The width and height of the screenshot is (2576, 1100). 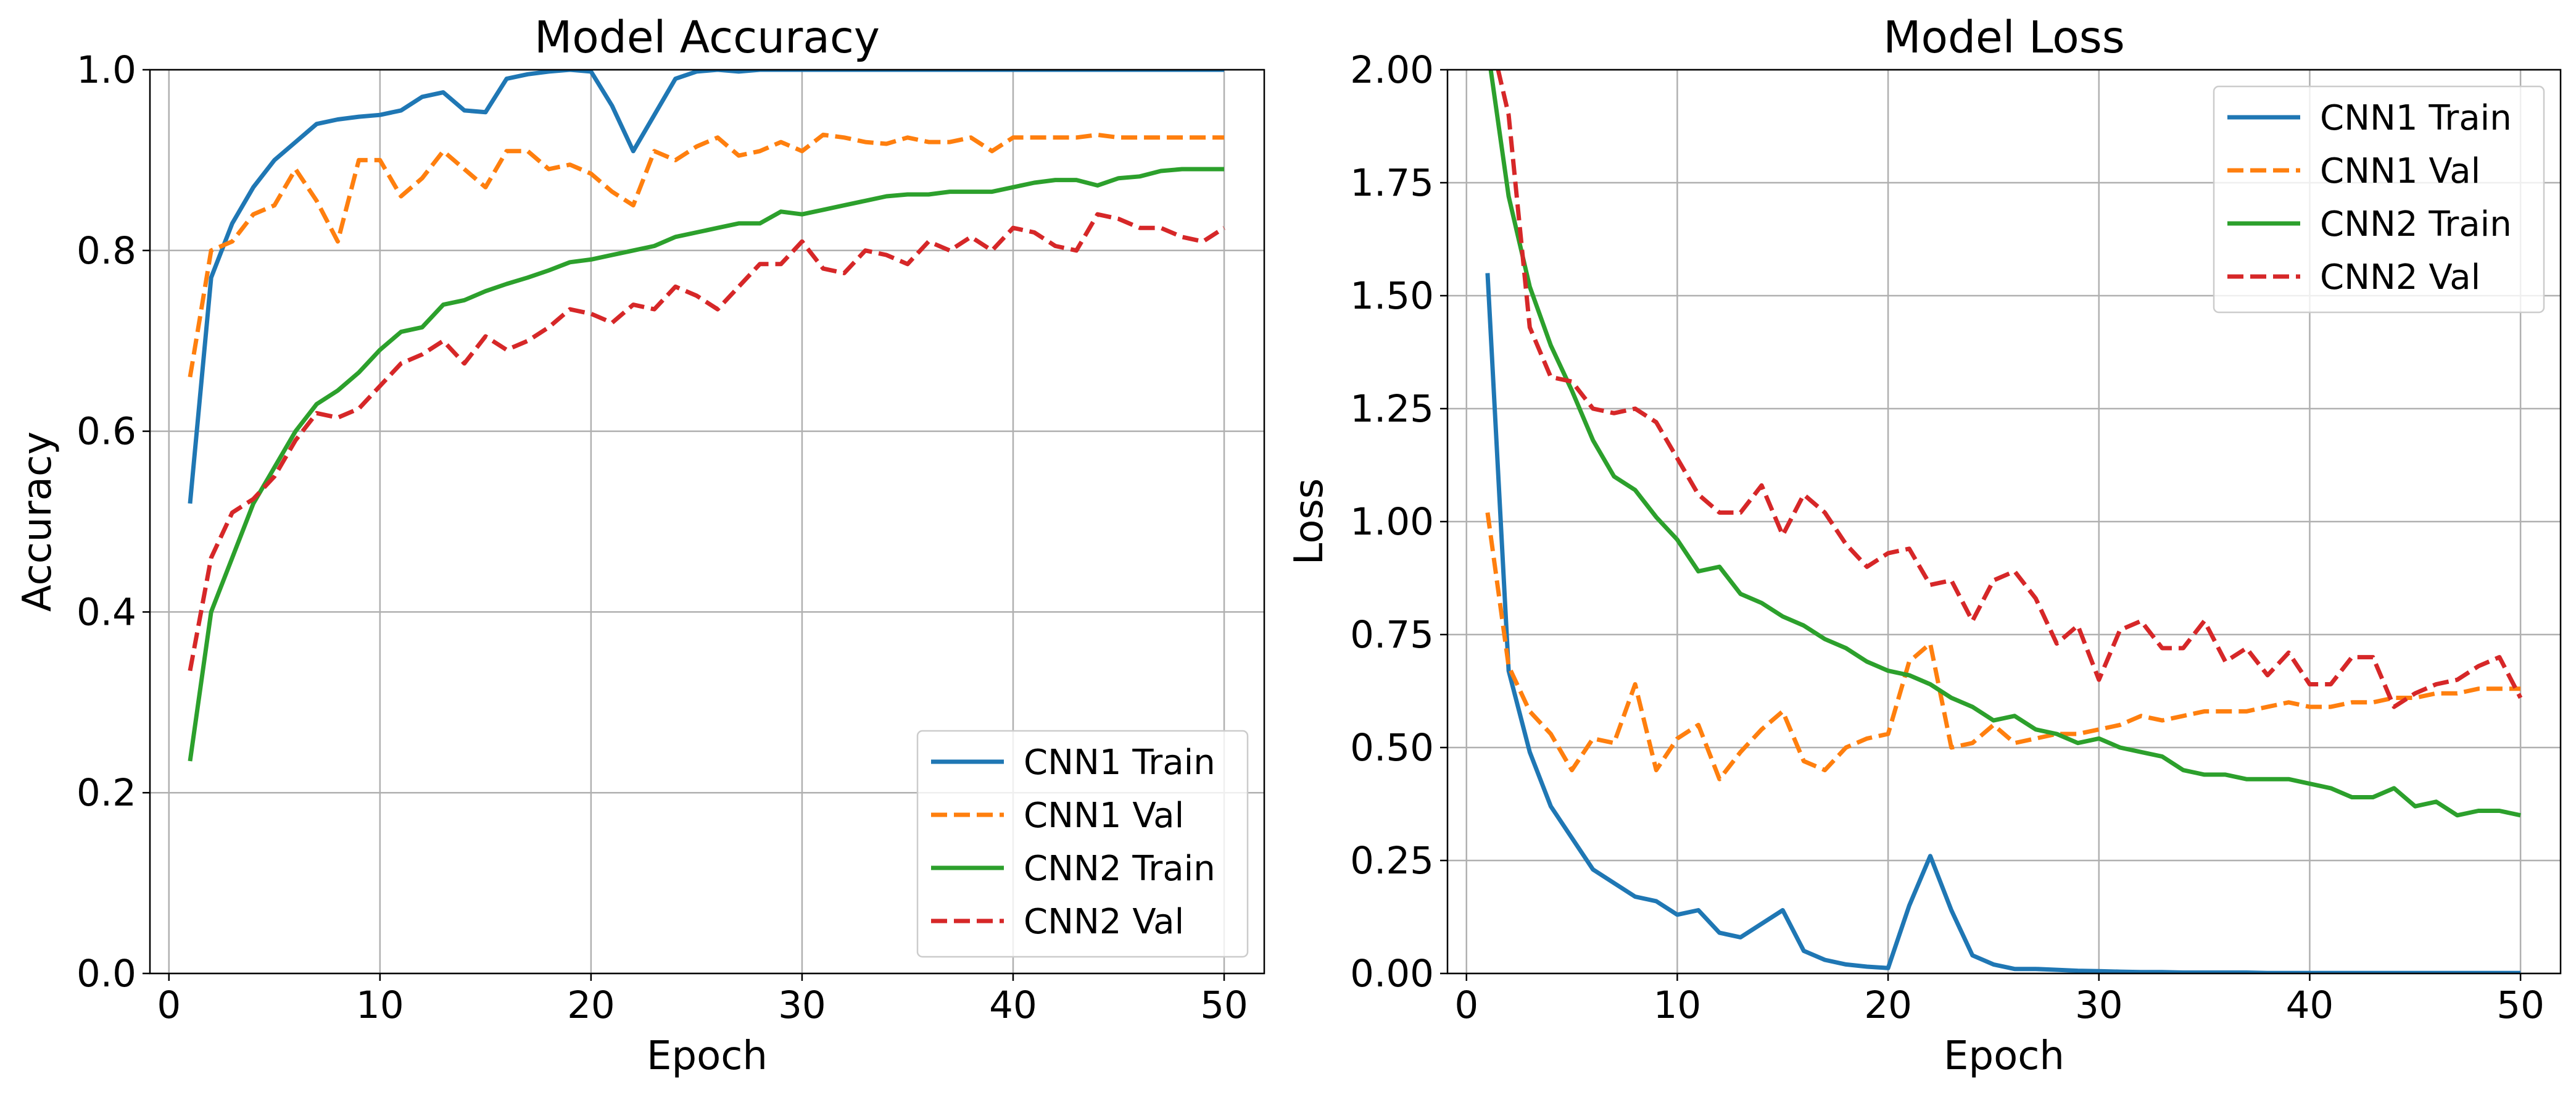 What do you see at coordinates (2099, 1005) in the screenshot?
I see `loss-x-tick-label: 30` at bounding box center [2099, 1005].